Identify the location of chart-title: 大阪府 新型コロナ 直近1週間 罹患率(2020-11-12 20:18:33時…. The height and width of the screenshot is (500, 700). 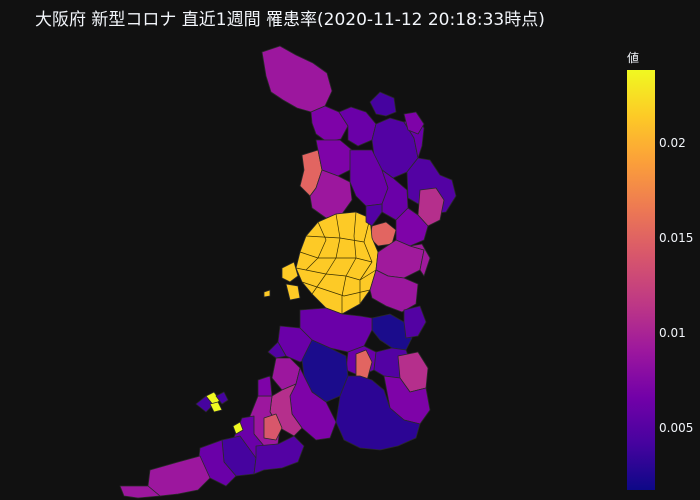
(290, 20).